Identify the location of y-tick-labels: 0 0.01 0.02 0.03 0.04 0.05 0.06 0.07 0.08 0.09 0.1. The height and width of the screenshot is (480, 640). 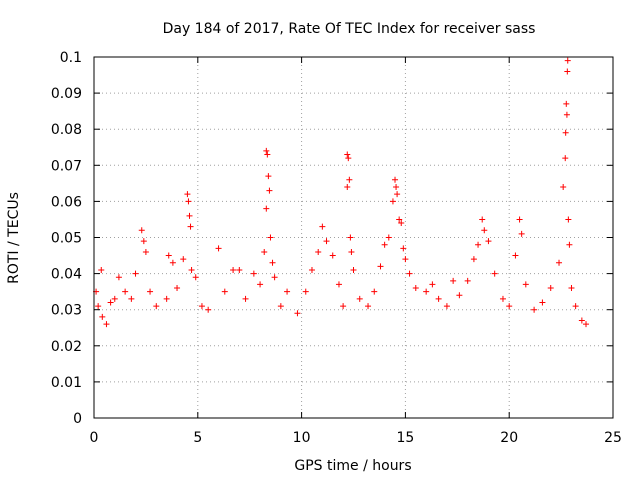
(66, 238).